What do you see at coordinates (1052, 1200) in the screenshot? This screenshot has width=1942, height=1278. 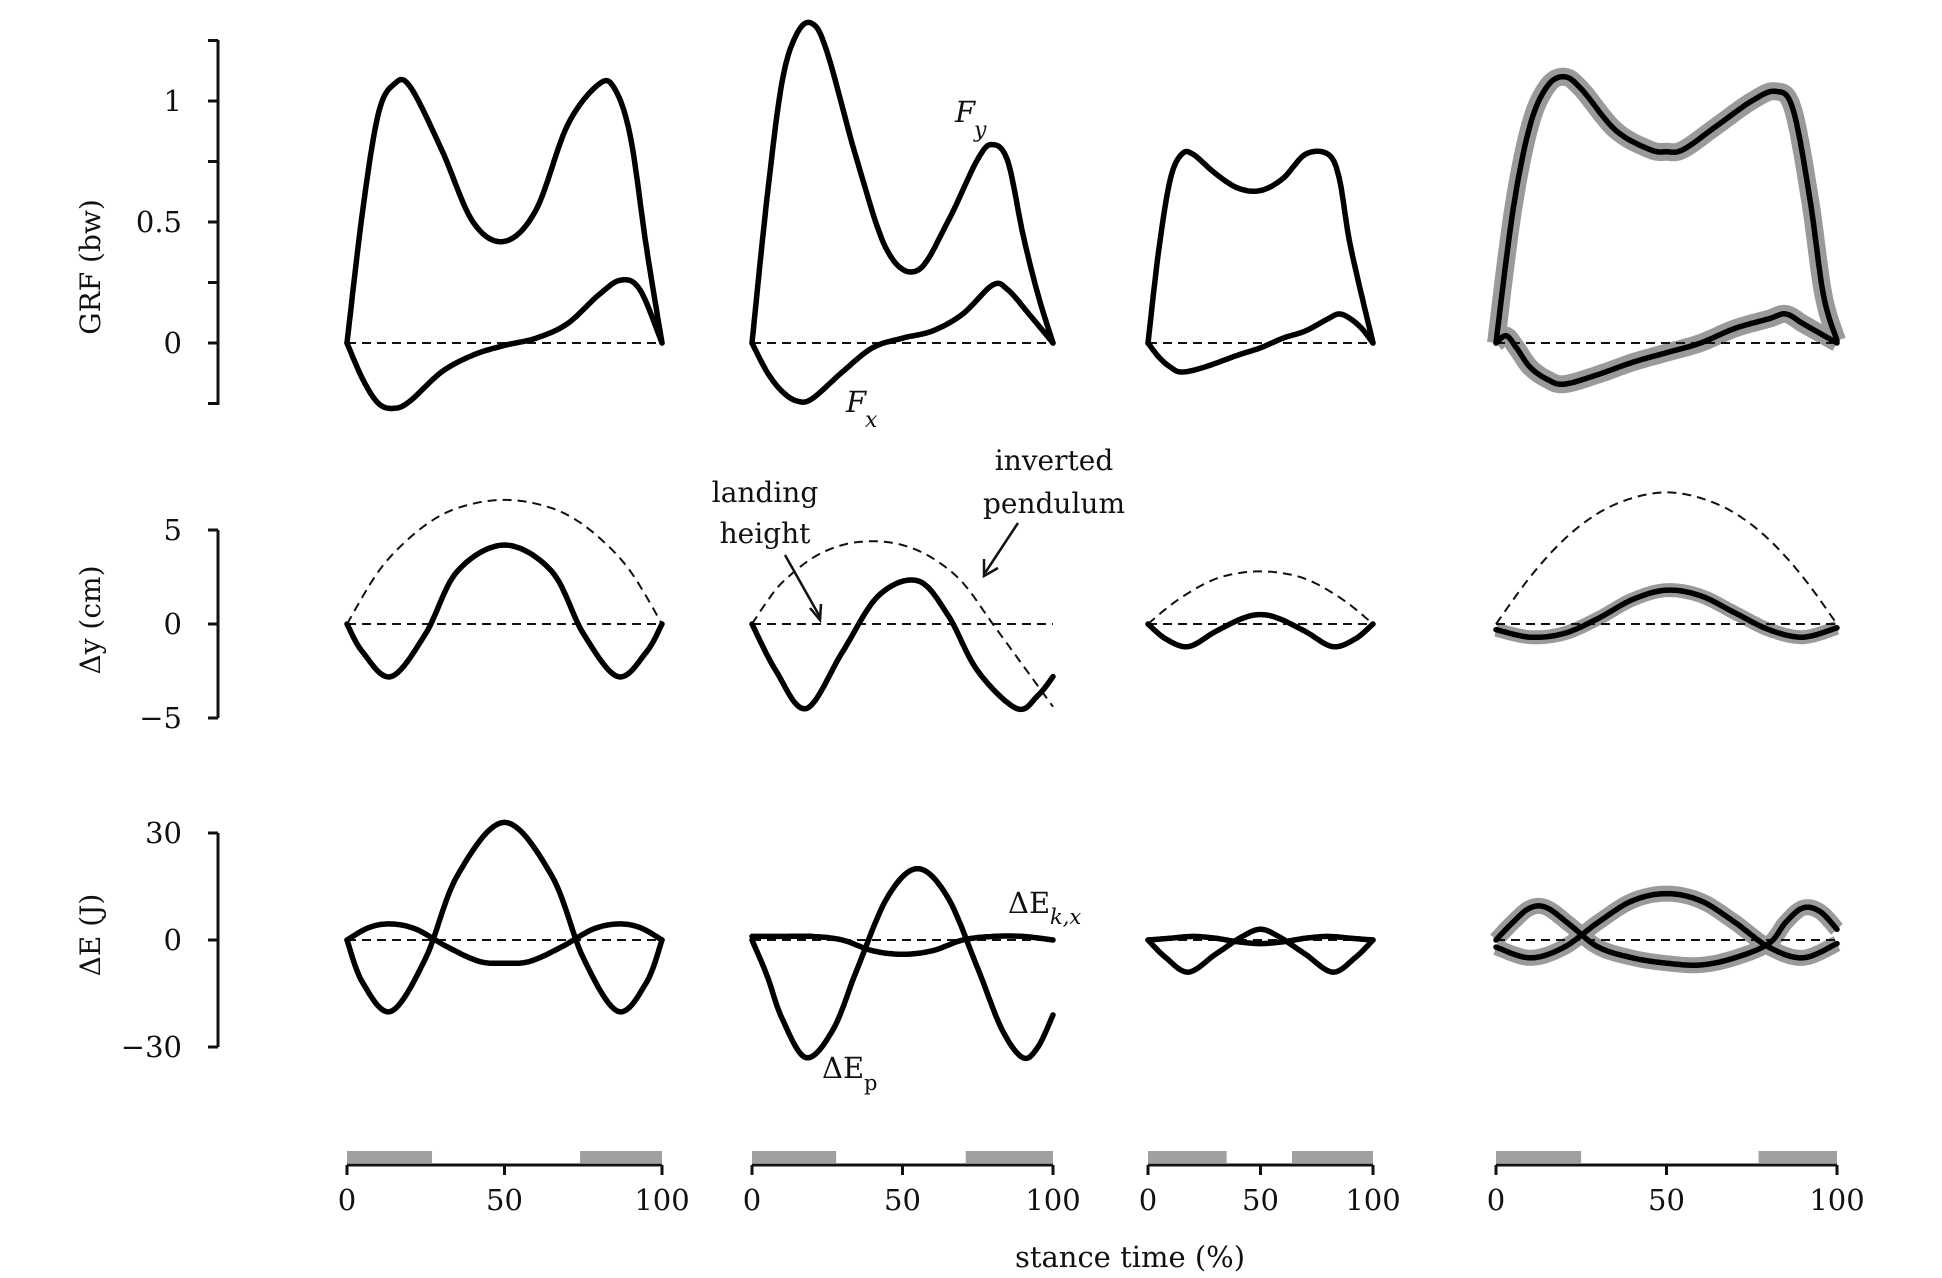 I see `x-tick-label-panel-2-2: 100` at bounding box center [1052, 1200].